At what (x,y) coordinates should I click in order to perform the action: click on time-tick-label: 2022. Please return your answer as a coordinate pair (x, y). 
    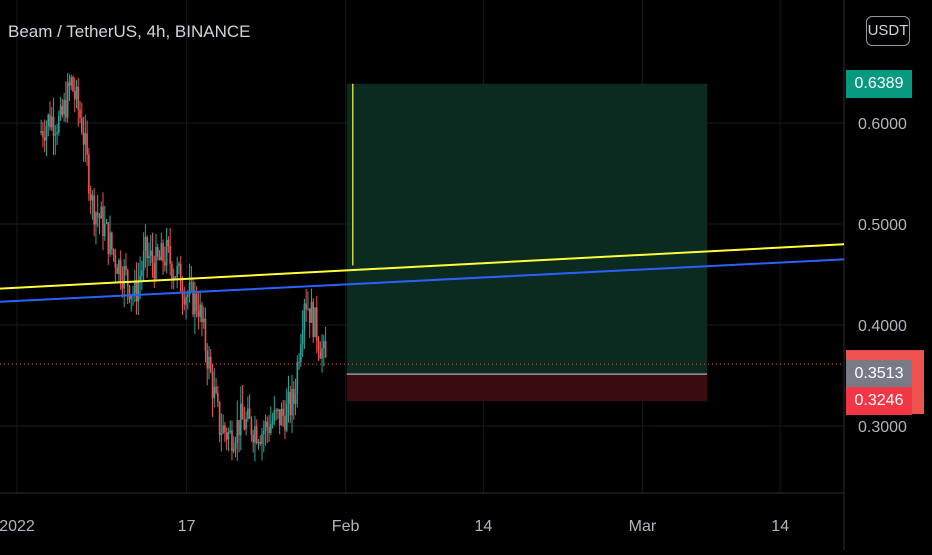
    Looking at the image, I should click on (17, 526).